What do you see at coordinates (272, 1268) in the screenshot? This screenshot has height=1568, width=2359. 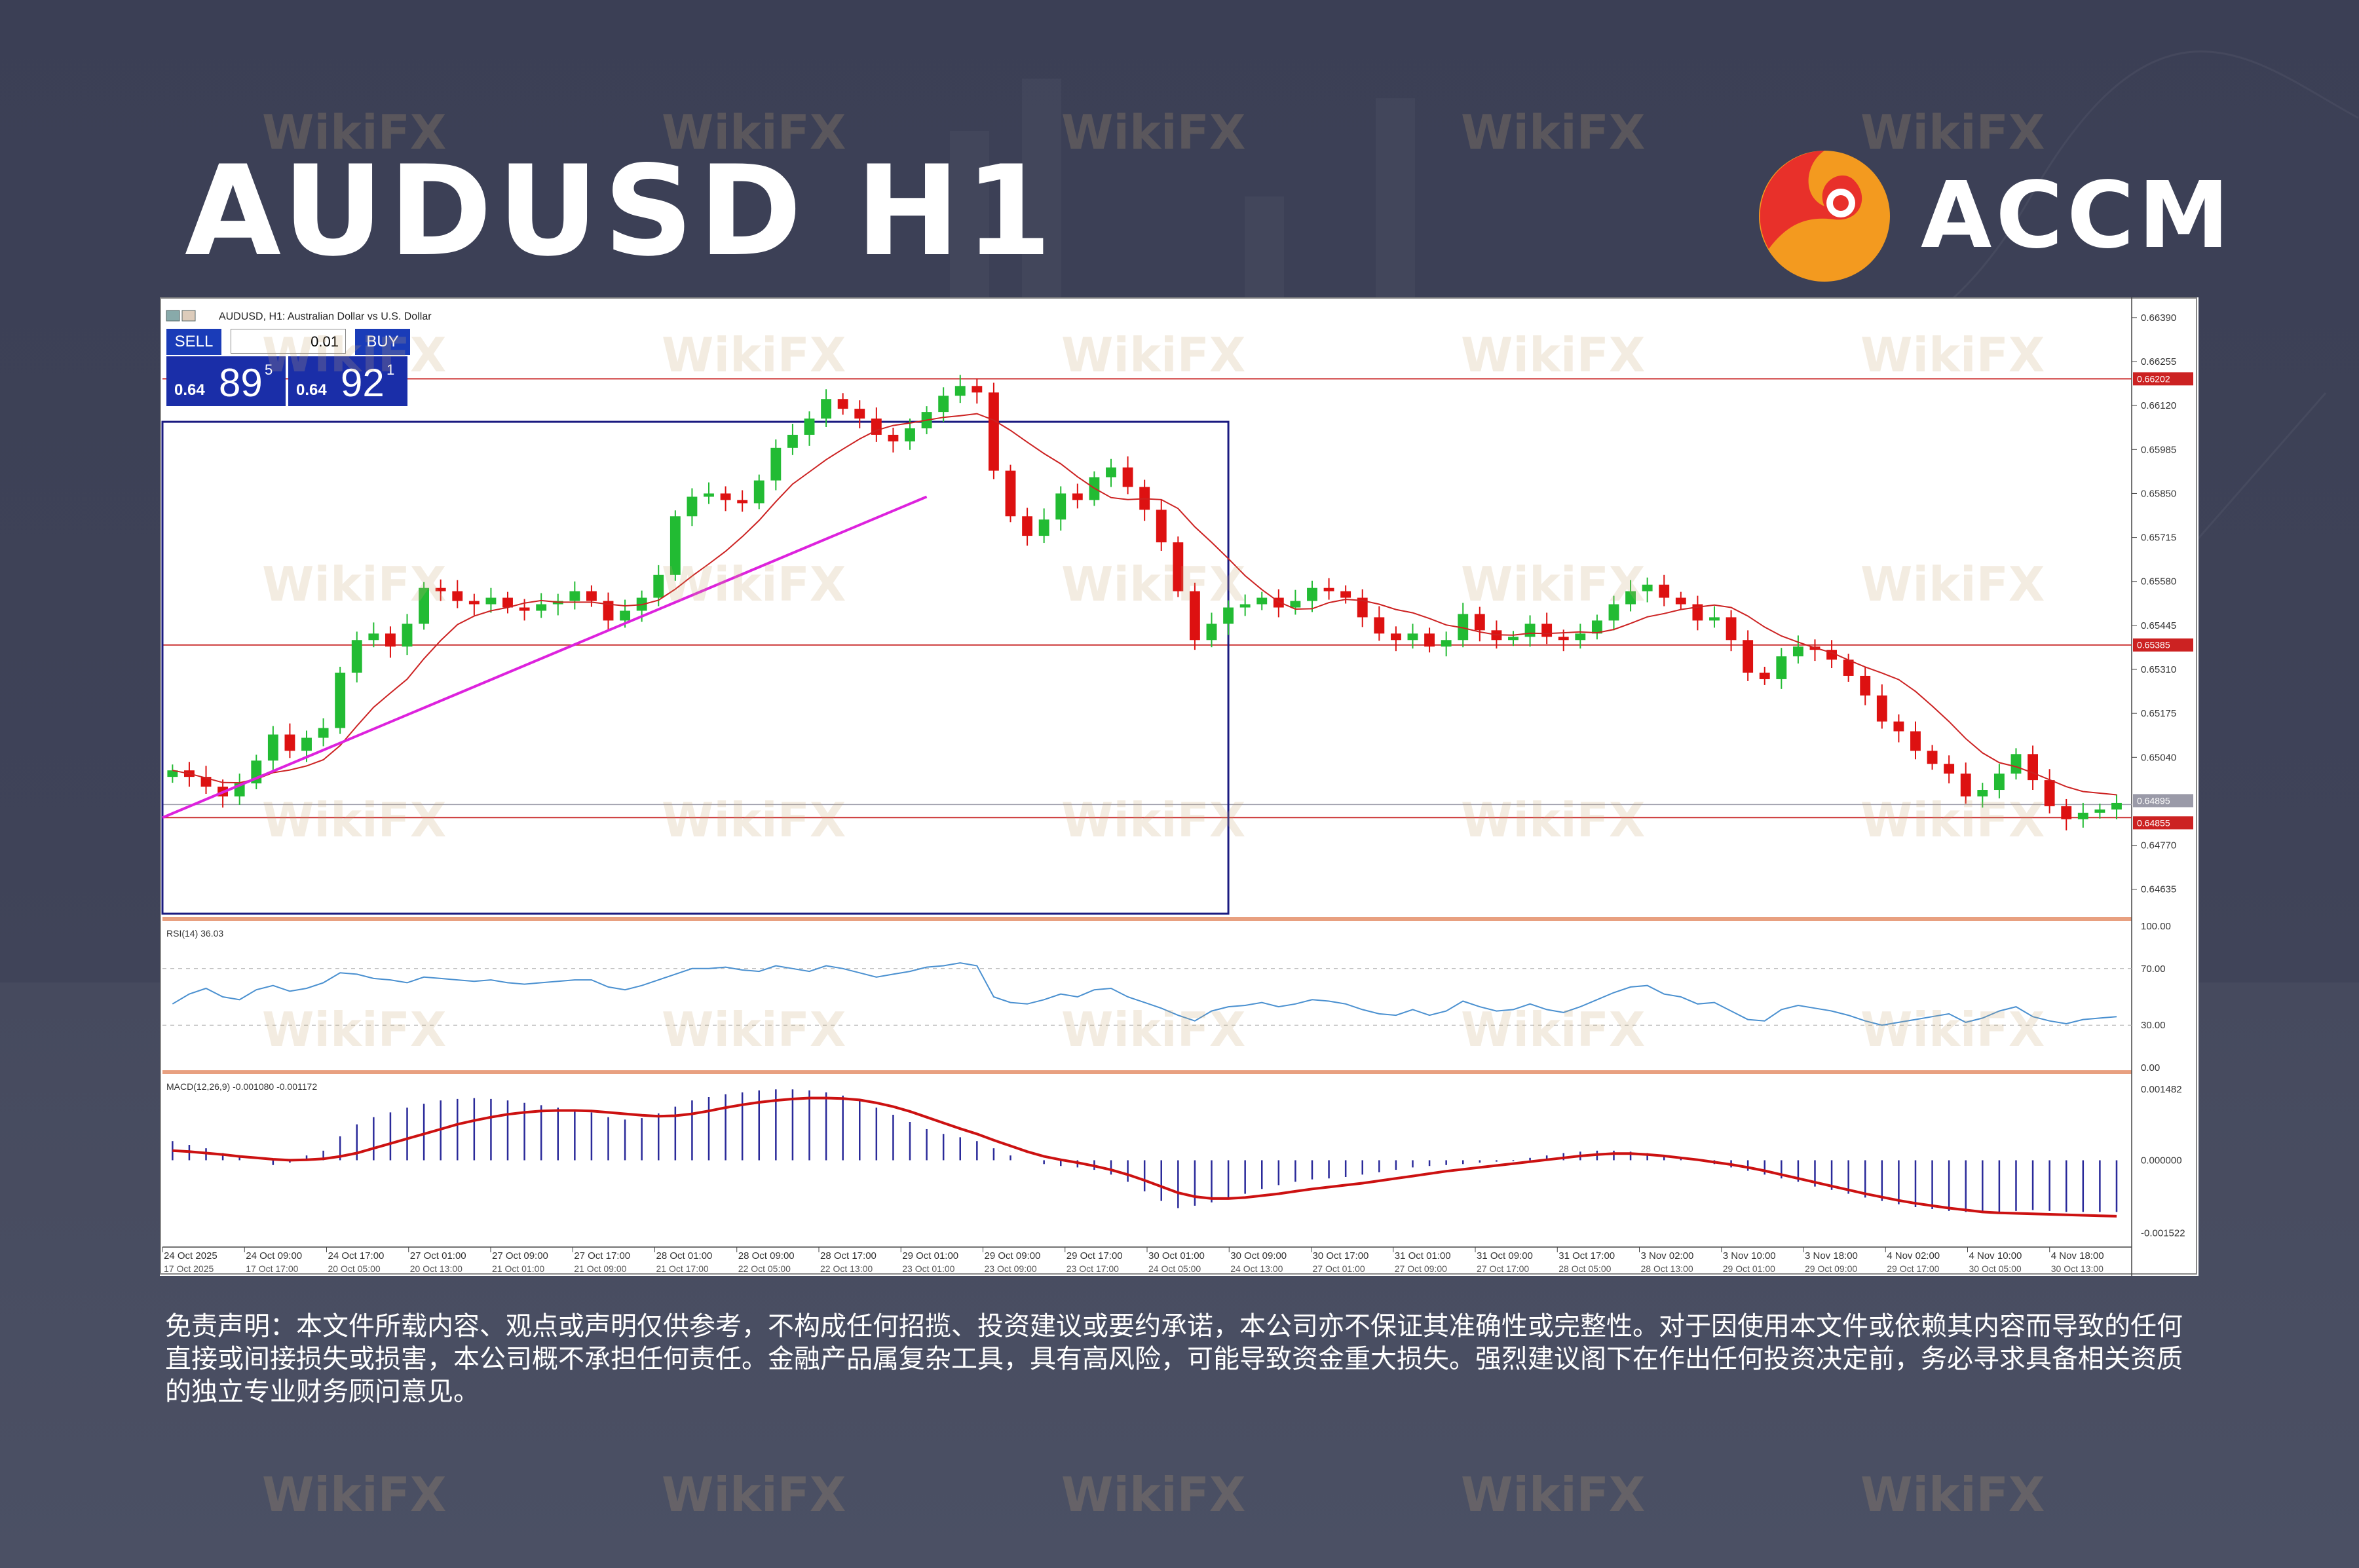 I see `time-label-bottom: 17 Oct 17:00` at bounding box center [272, 1268].